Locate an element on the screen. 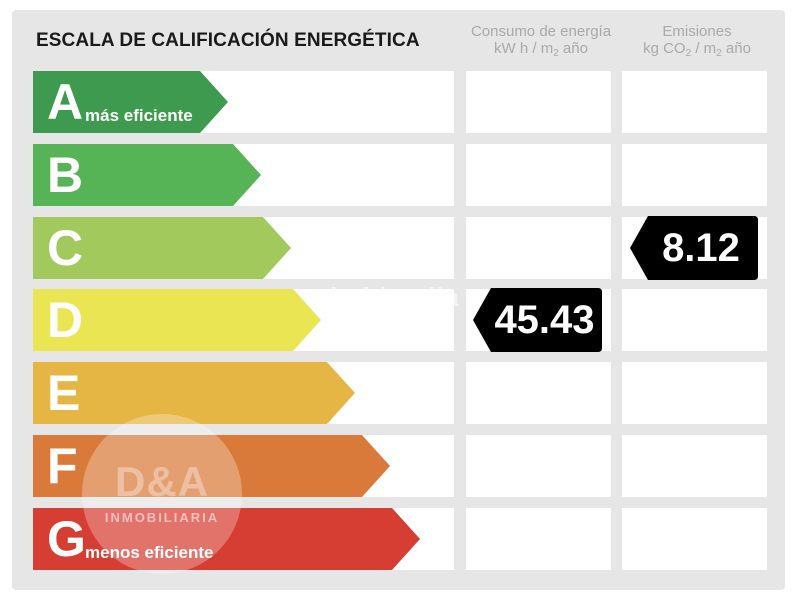 The image size is (793, 600). energy-header-line1: Consumo de energía is located at coordinates (541, 31).